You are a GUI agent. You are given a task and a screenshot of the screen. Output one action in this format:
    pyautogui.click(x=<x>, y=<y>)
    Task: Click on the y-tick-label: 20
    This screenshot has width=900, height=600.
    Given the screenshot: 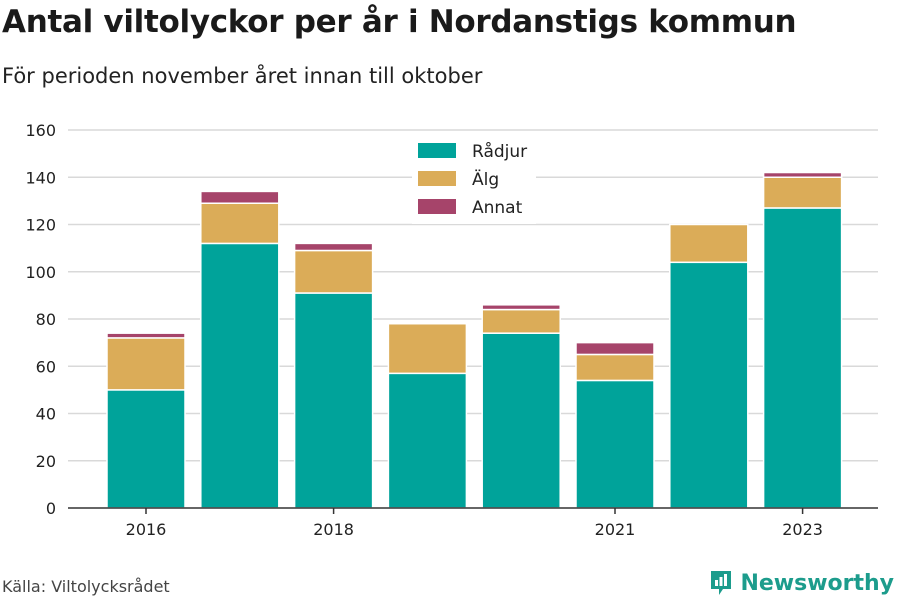 What is the action you would take?
    pyautogui.click(x=46, y=461)
    